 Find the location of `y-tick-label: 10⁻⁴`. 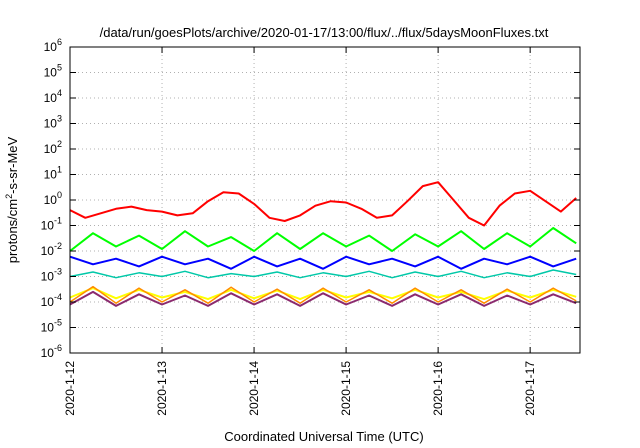

y-tick-label: 10⁻⁴ is located at coordinates (51, 300).